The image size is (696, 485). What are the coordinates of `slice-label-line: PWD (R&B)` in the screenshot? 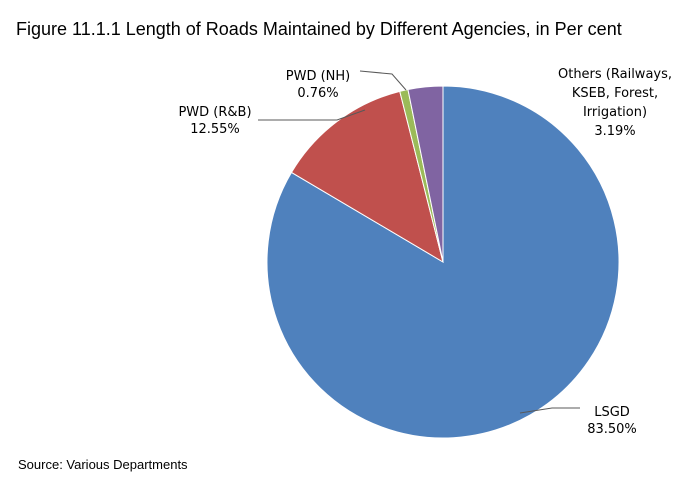 It's located at (214, 112).